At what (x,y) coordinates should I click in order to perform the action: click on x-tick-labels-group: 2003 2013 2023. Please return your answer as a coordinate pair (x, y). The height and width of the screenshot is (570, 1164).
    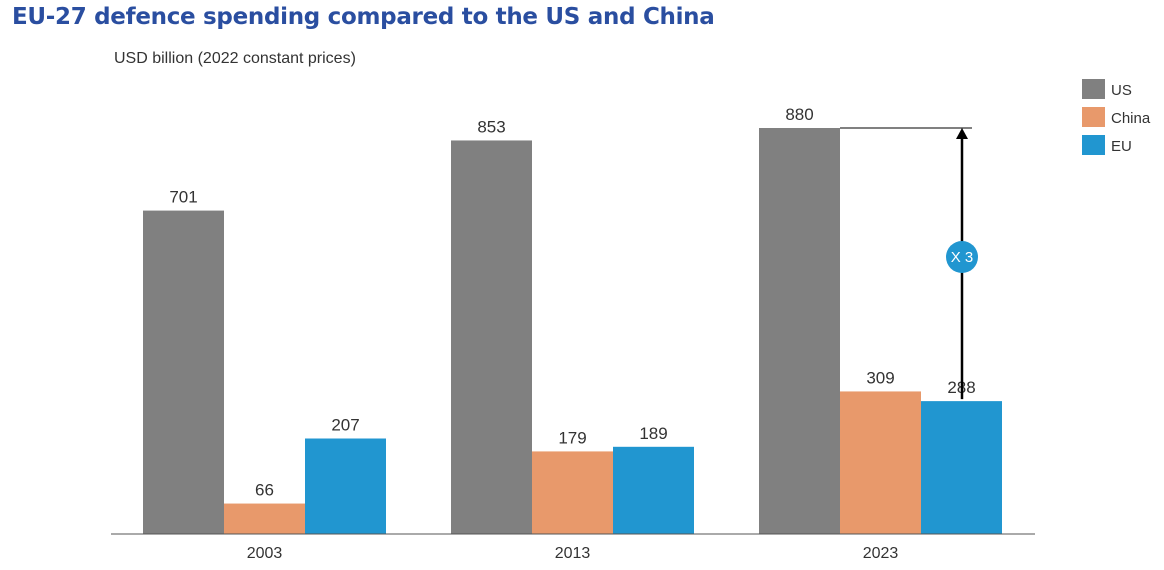
    Looking at the image, I should click on (573, 553).